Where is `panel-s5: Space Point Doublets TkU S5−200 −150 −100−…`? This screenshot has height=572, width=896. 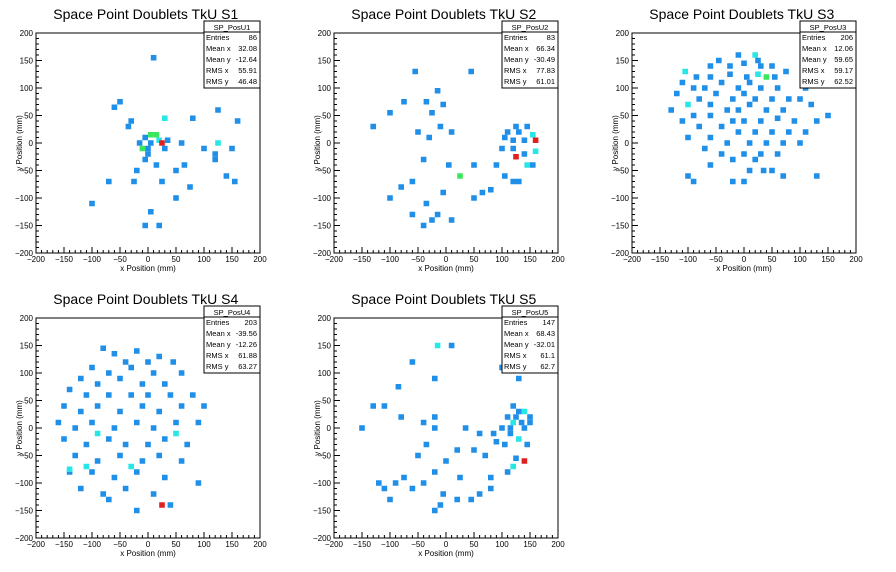 panel-s5: Space Point Doublets TkU S5−200 −150 −100−… is located at coordinates (439, 424).